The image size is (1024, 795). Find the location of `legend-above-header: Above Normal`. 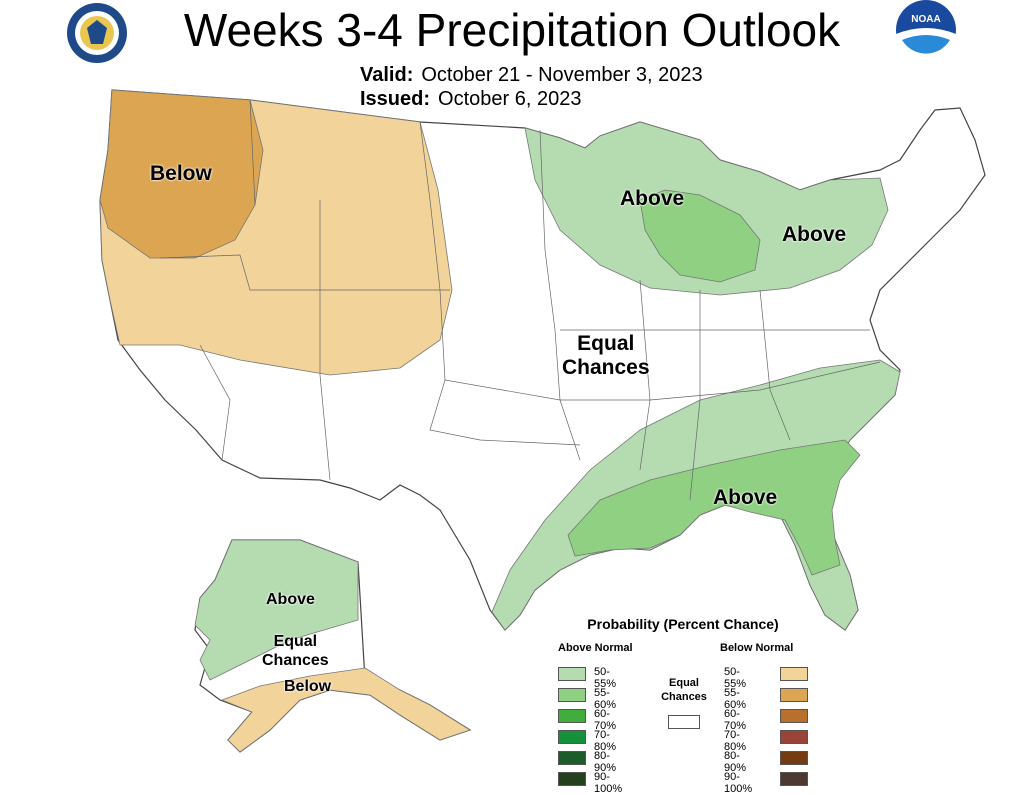

legend-above-header: Above Normal is located at coordinates (595, 648).